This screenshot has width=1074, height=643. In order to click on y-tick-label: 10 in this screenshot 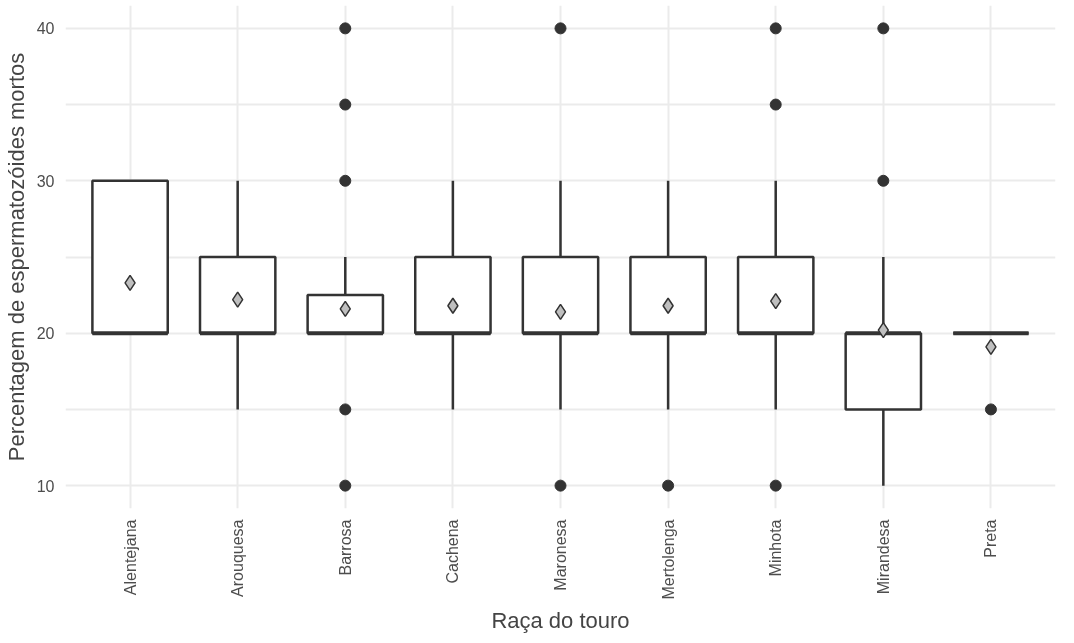, I will do `click(45, 486)`.